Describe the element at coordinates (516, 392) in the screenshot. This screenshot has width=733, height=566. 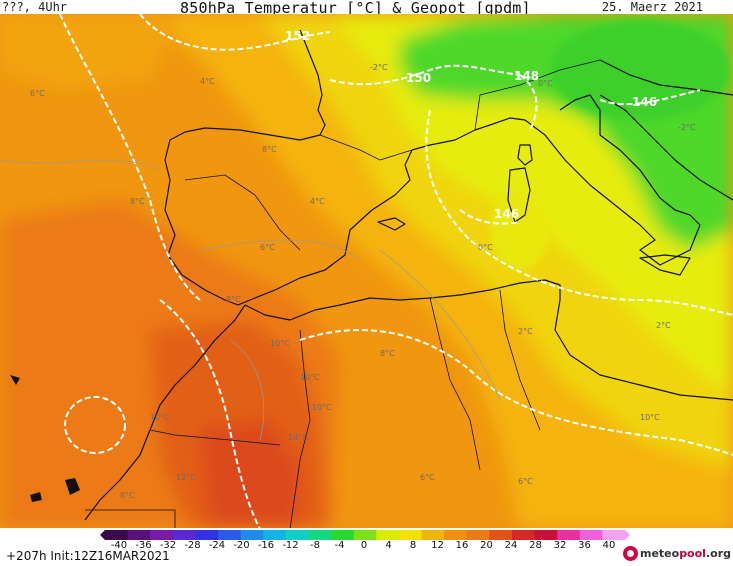
I see `geopot-line-south` at that location.